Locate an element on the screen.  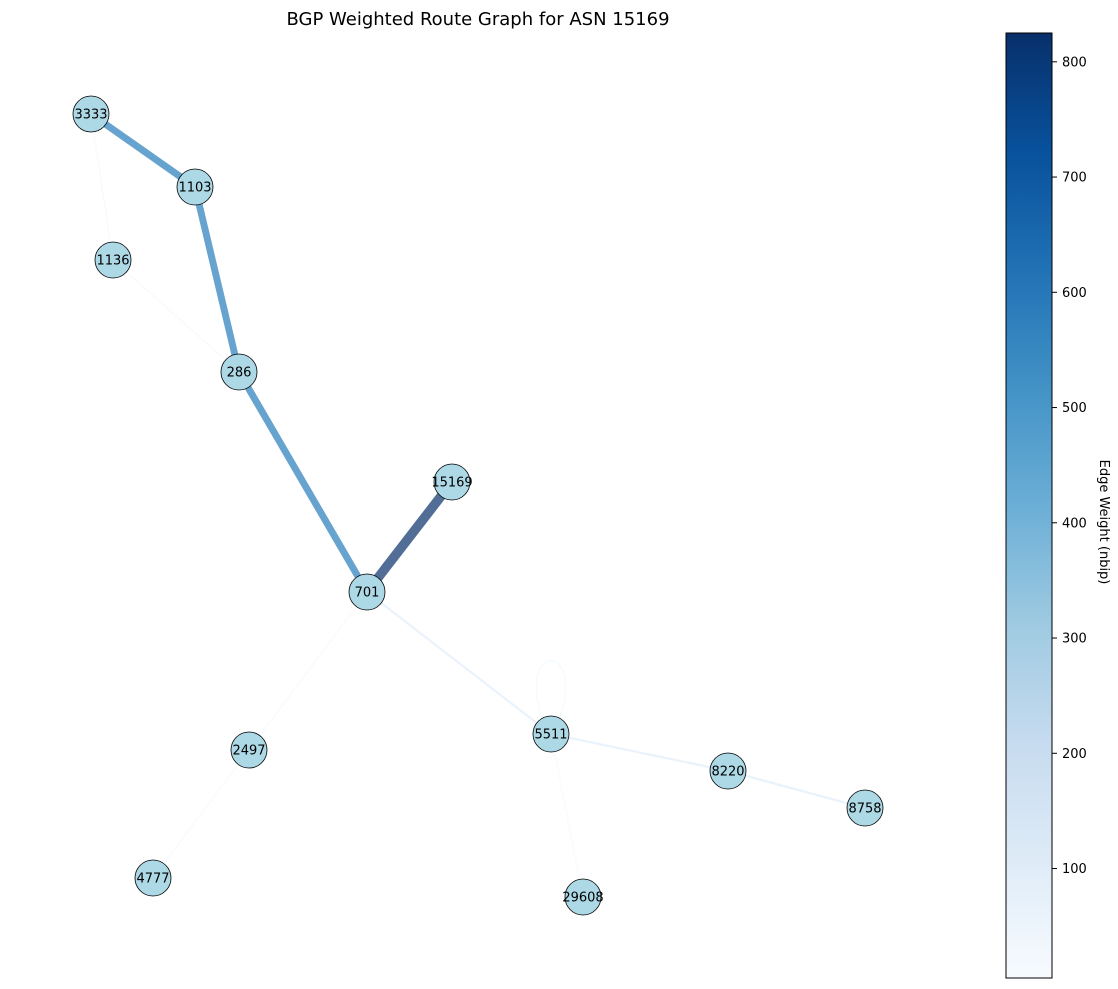
node-label: 1136 is located at coordinates (112, 261).